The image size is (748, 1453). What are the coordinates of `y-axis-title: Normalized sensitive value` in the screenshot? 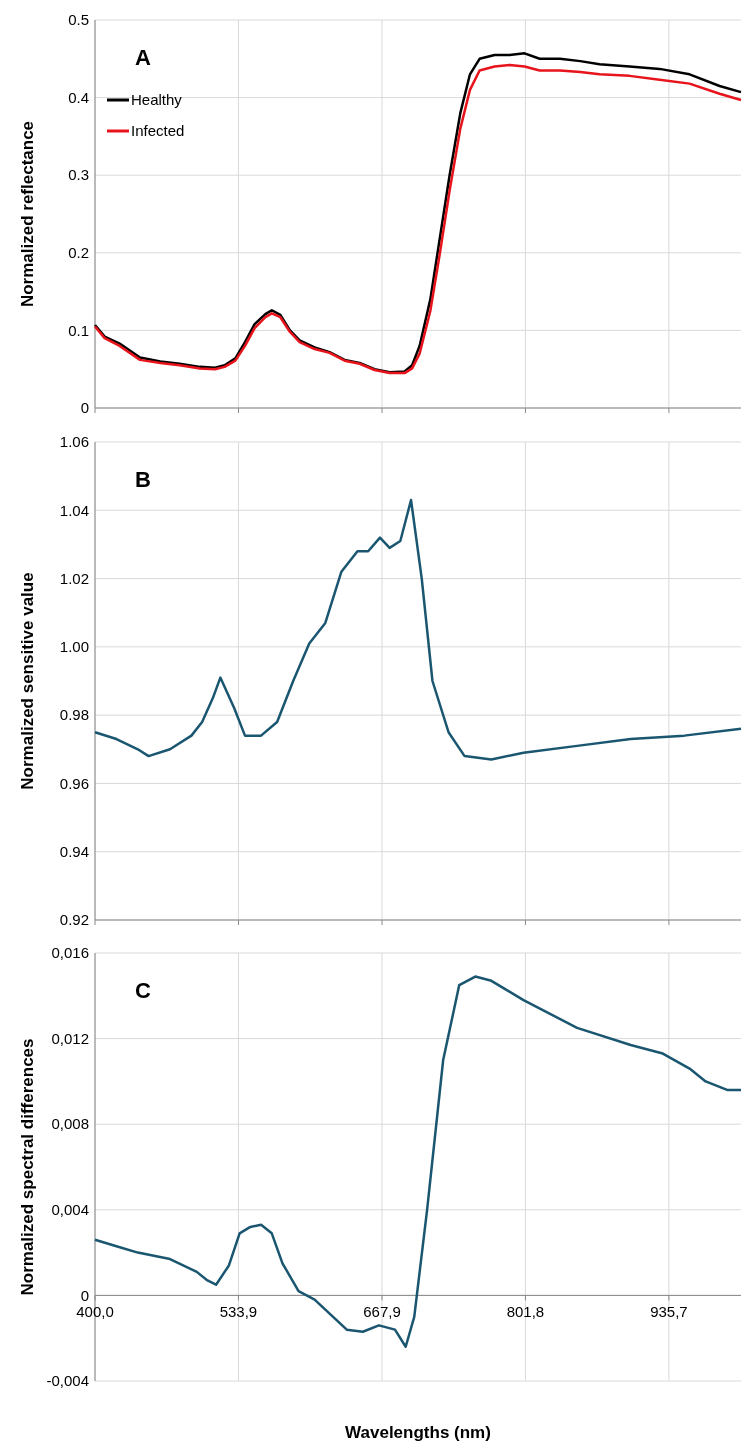 It's located at (27, 681).